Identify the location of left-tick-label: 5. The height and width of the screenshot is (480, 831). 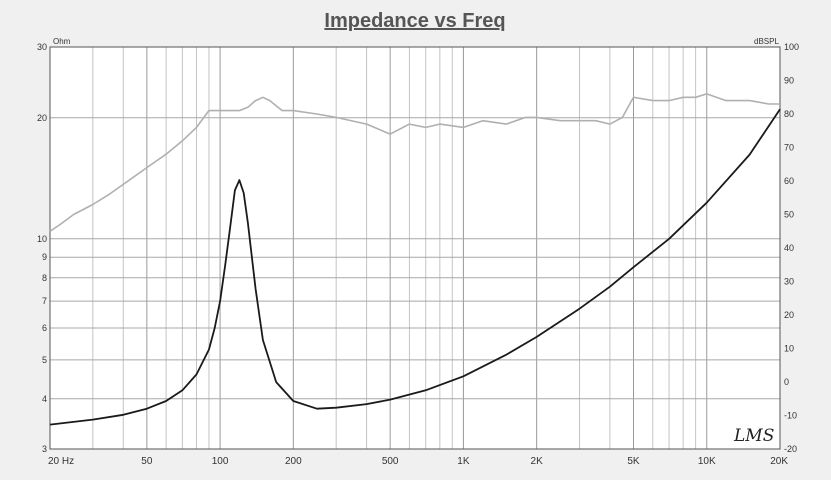
(44, 360).